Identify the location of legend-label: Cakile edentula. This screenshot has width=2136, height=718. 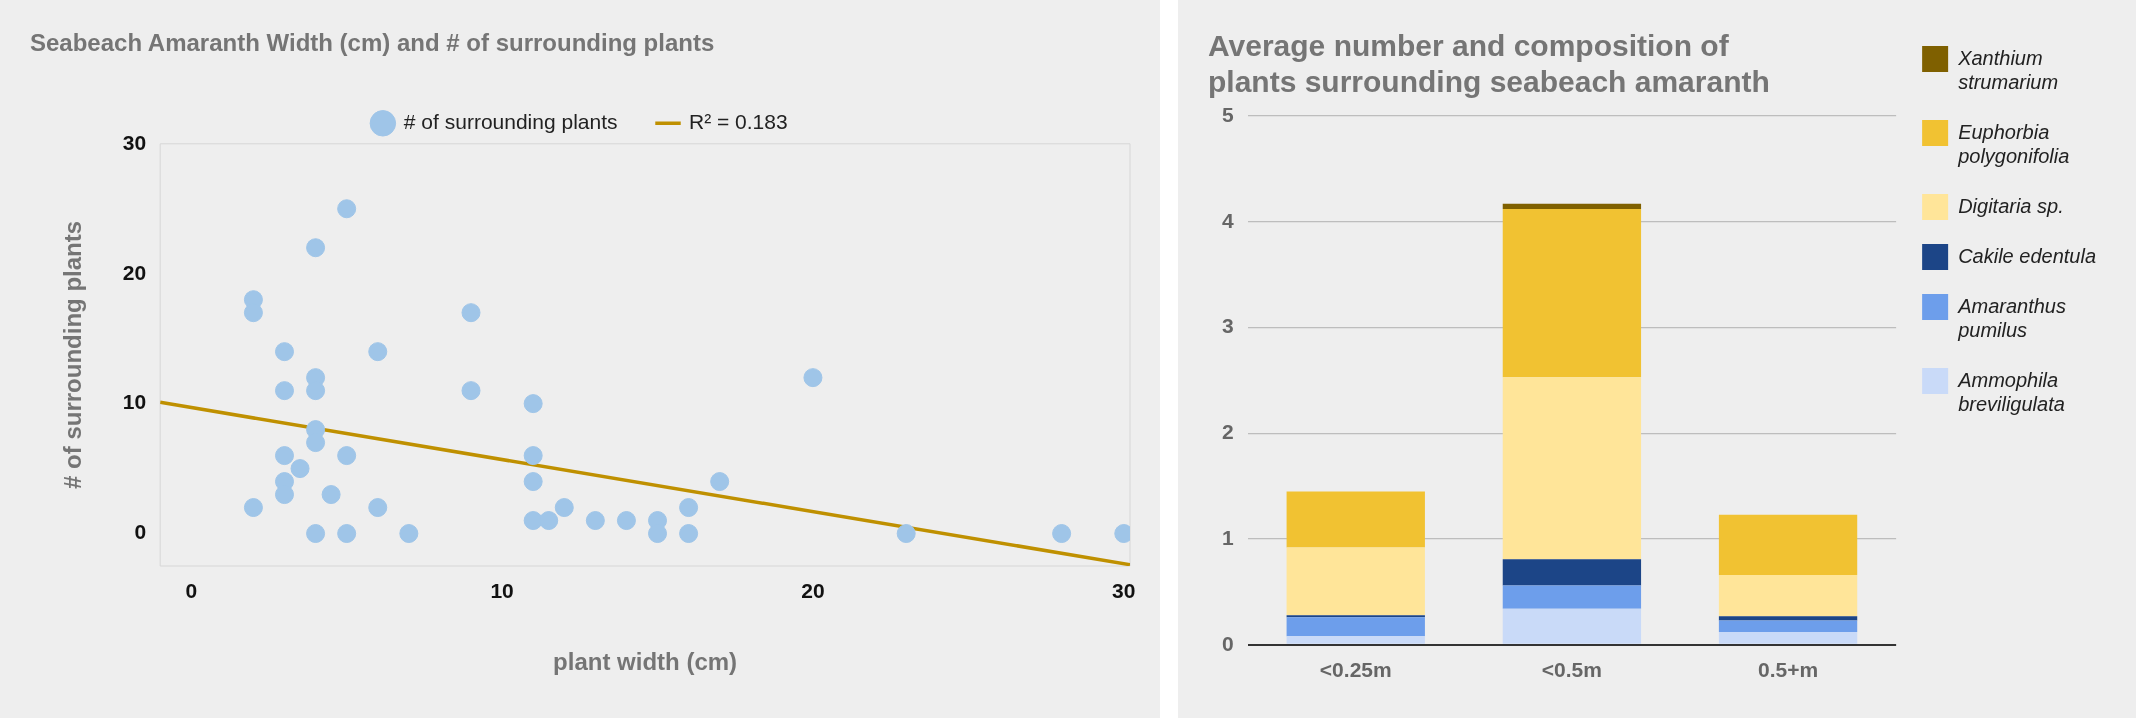
(2027, 255).